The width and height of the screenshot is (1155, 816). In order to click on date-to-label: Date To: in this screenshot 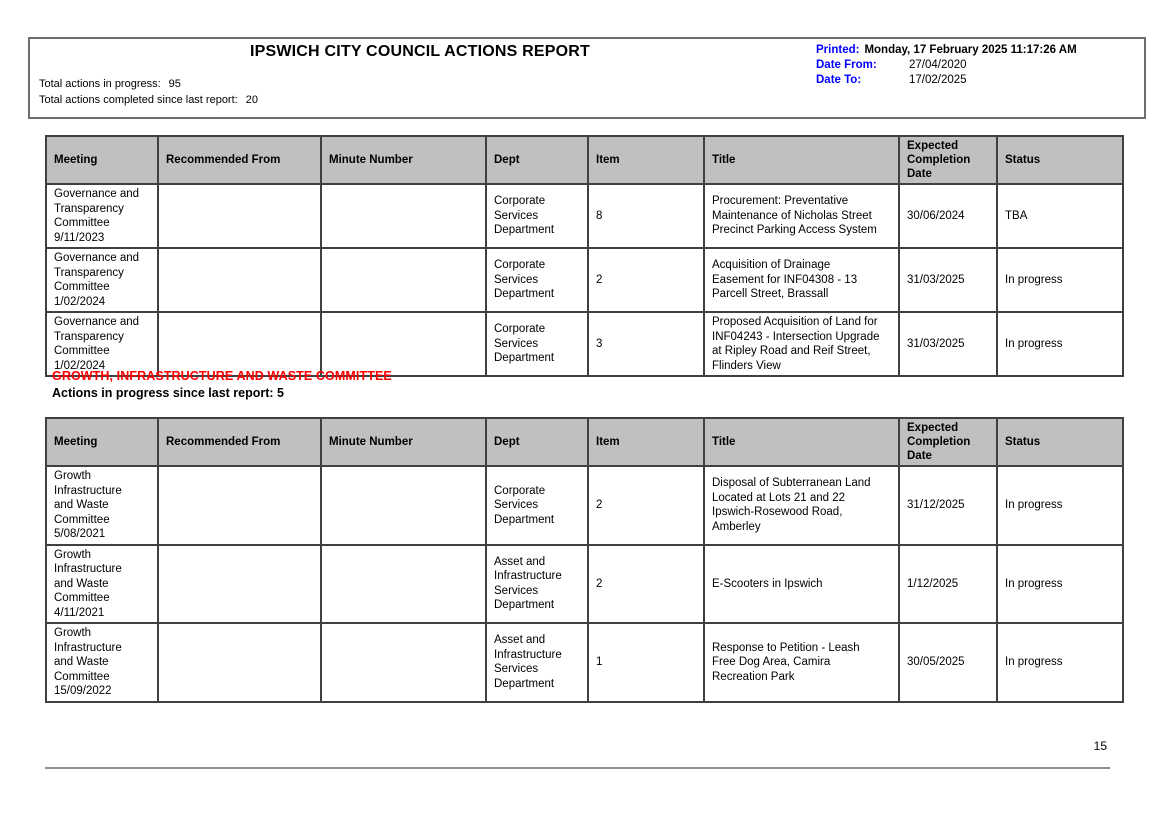, I will do `click(839, 80)`.